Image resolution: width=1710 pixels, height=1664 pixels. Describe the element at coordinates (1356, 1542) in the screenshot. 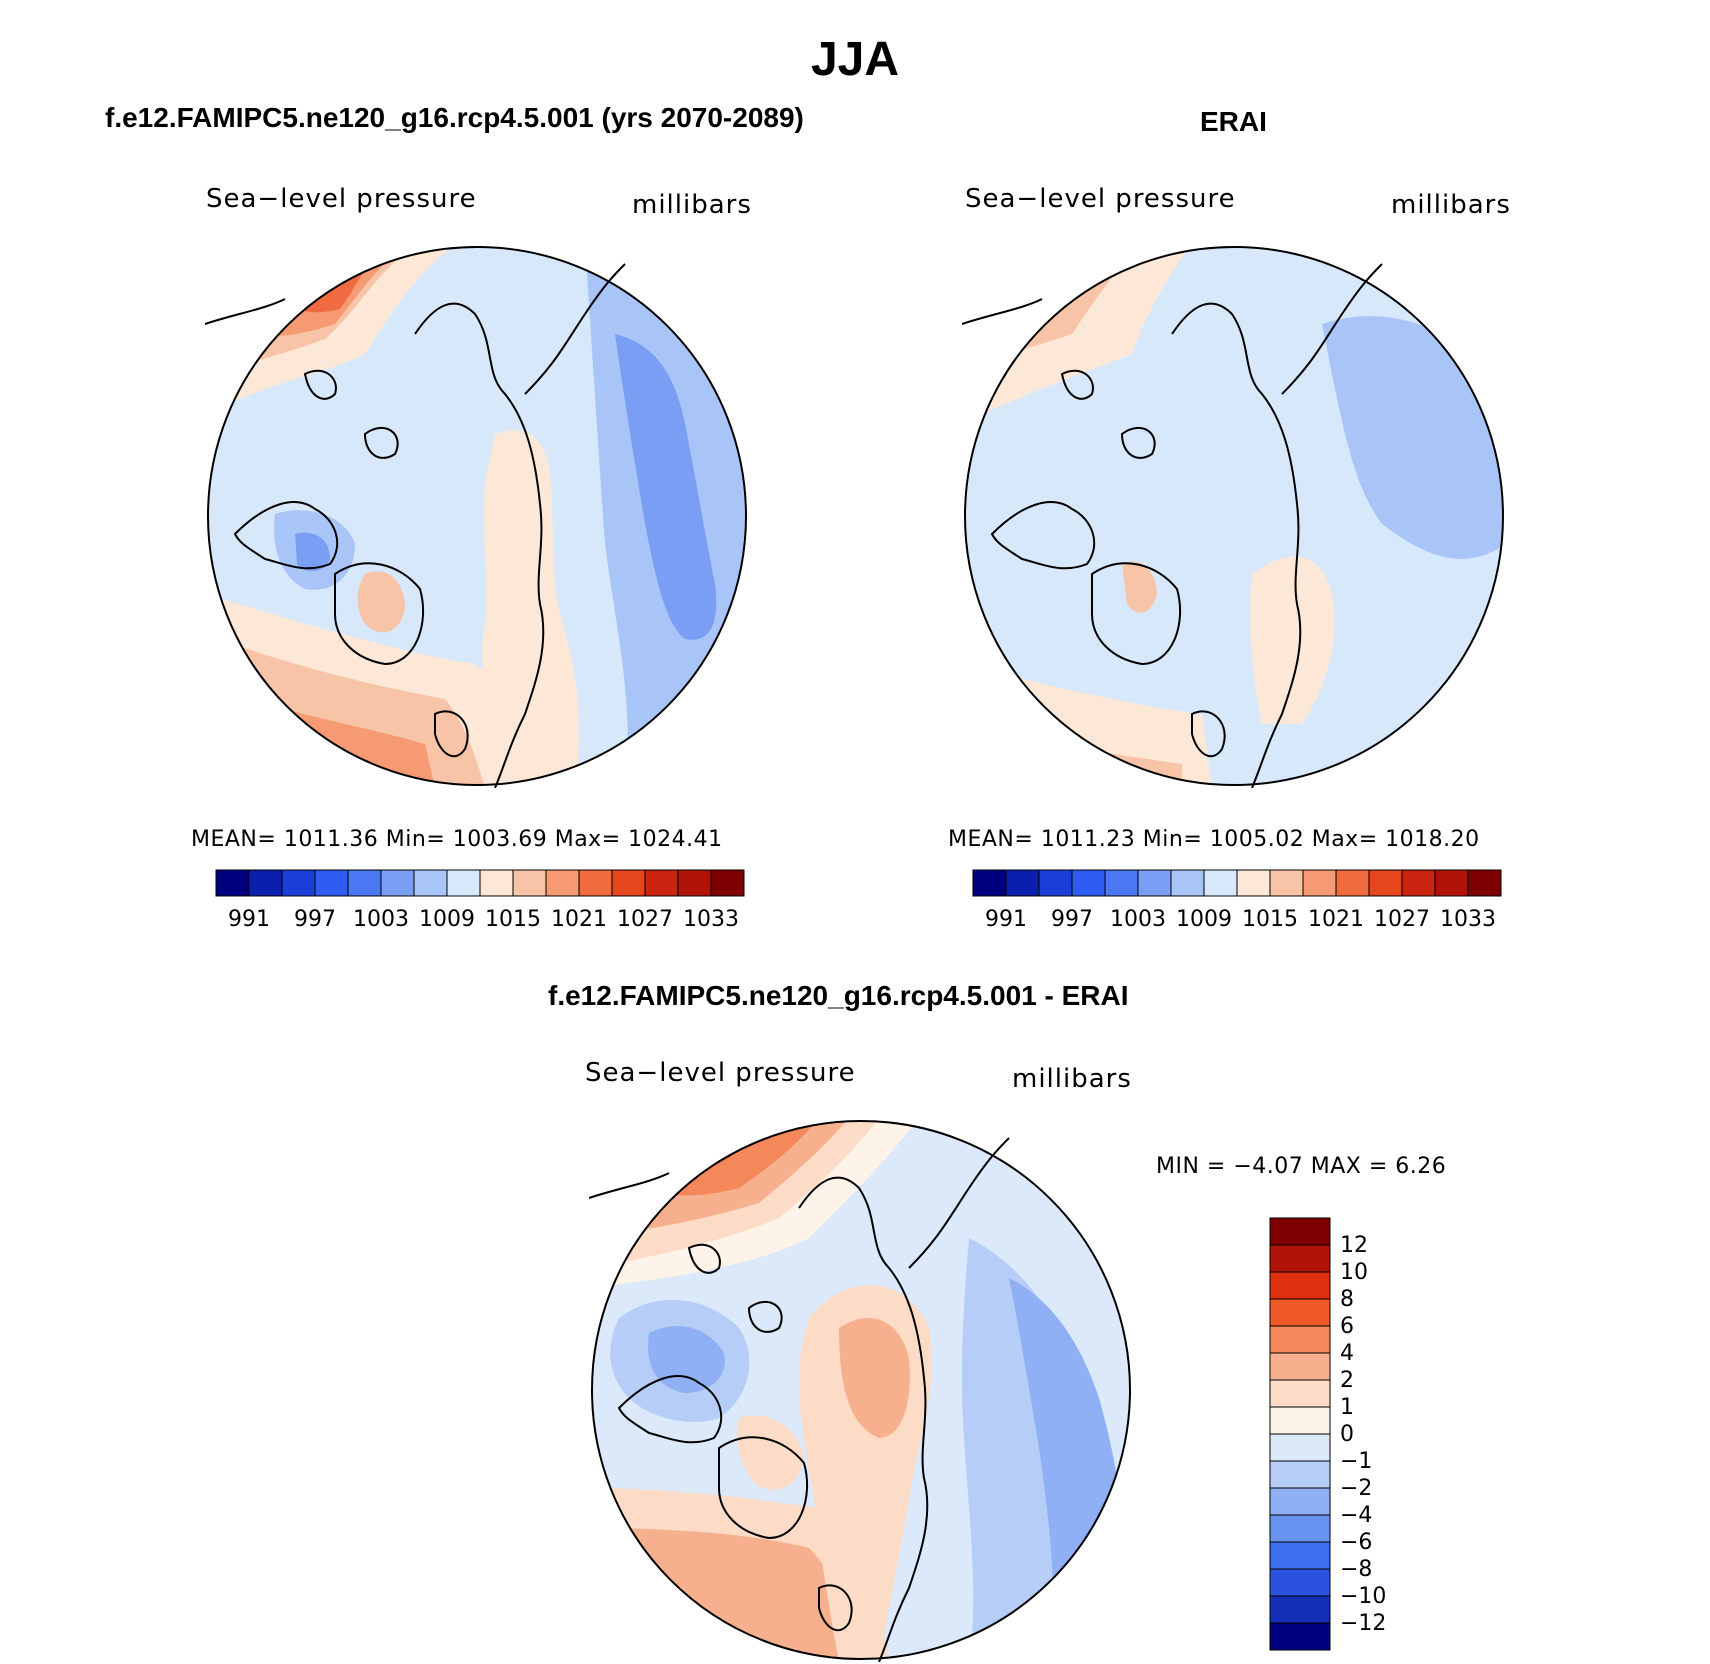

I see `diff-colorbar-tick-label: −6` at that location.